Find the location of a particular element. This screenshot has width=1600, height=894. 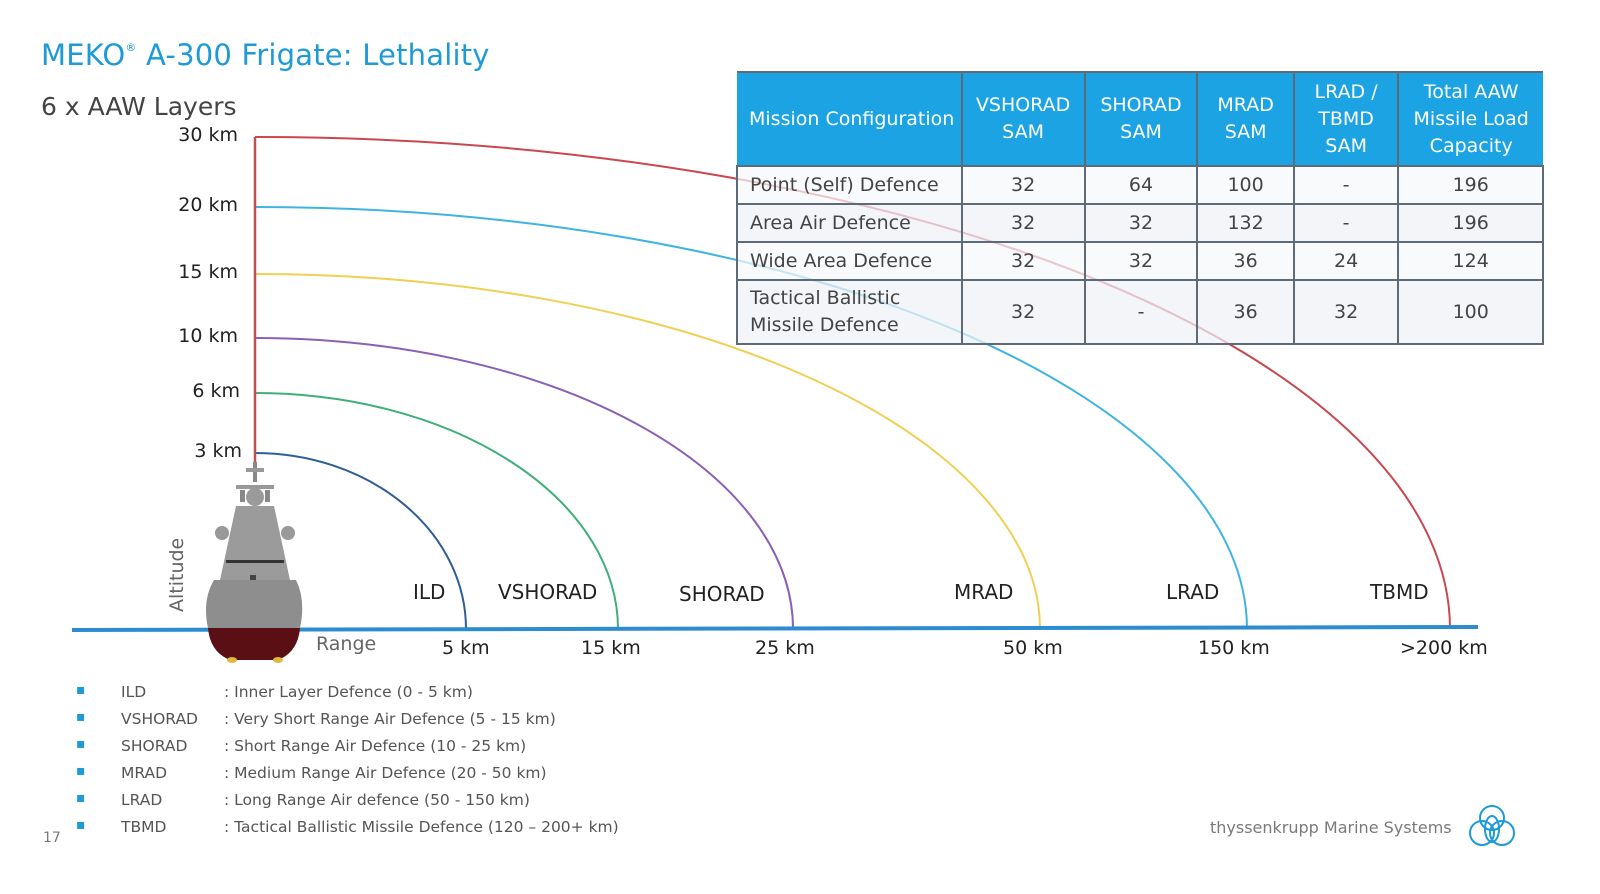

range-tick-label: 5 km is located at coordinates (466, 648).